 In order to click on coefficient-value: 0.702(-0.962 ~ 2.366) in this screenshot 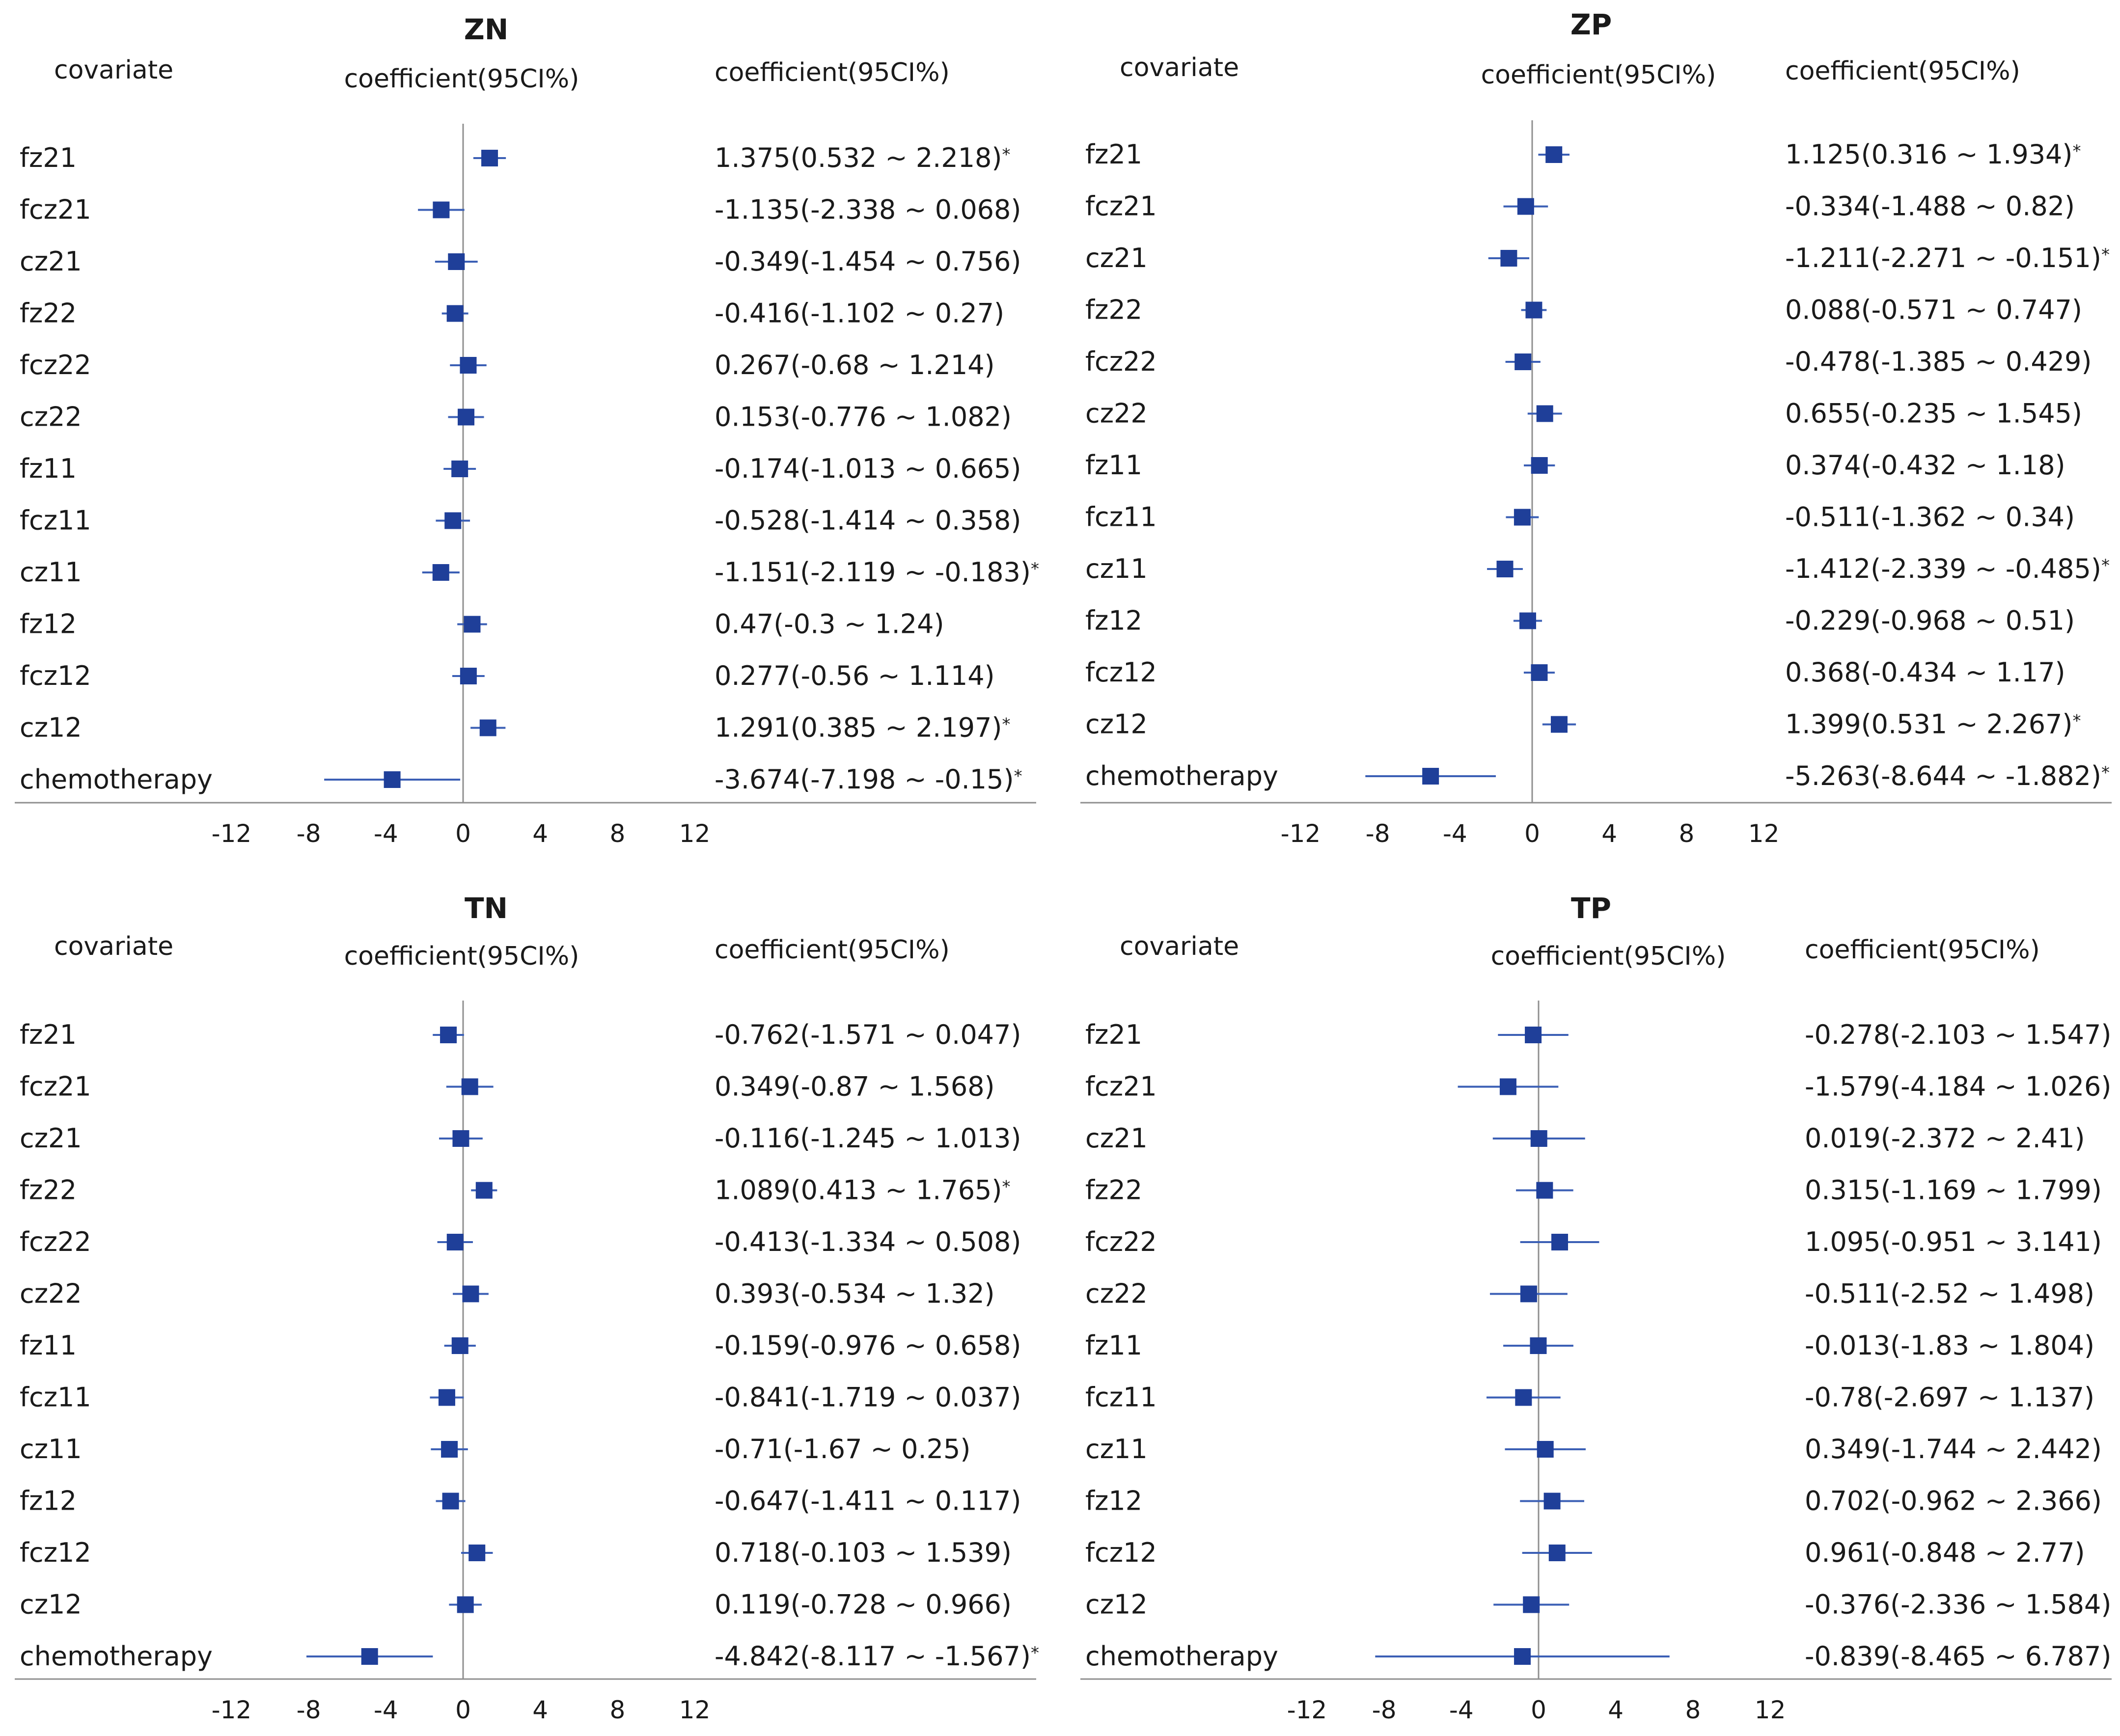, I will do `click(1953, 1501)`.